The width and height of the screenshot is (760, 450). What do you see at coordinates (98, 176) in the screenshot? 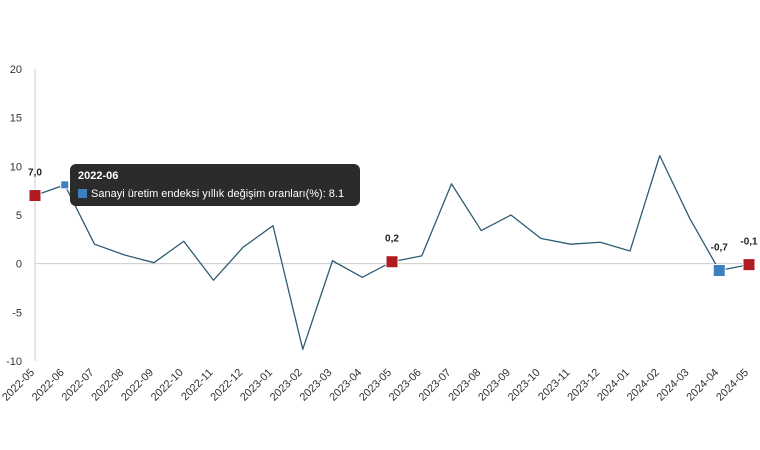
I see `tooltip-title: 2022-06` at bounding box center [98, 176].